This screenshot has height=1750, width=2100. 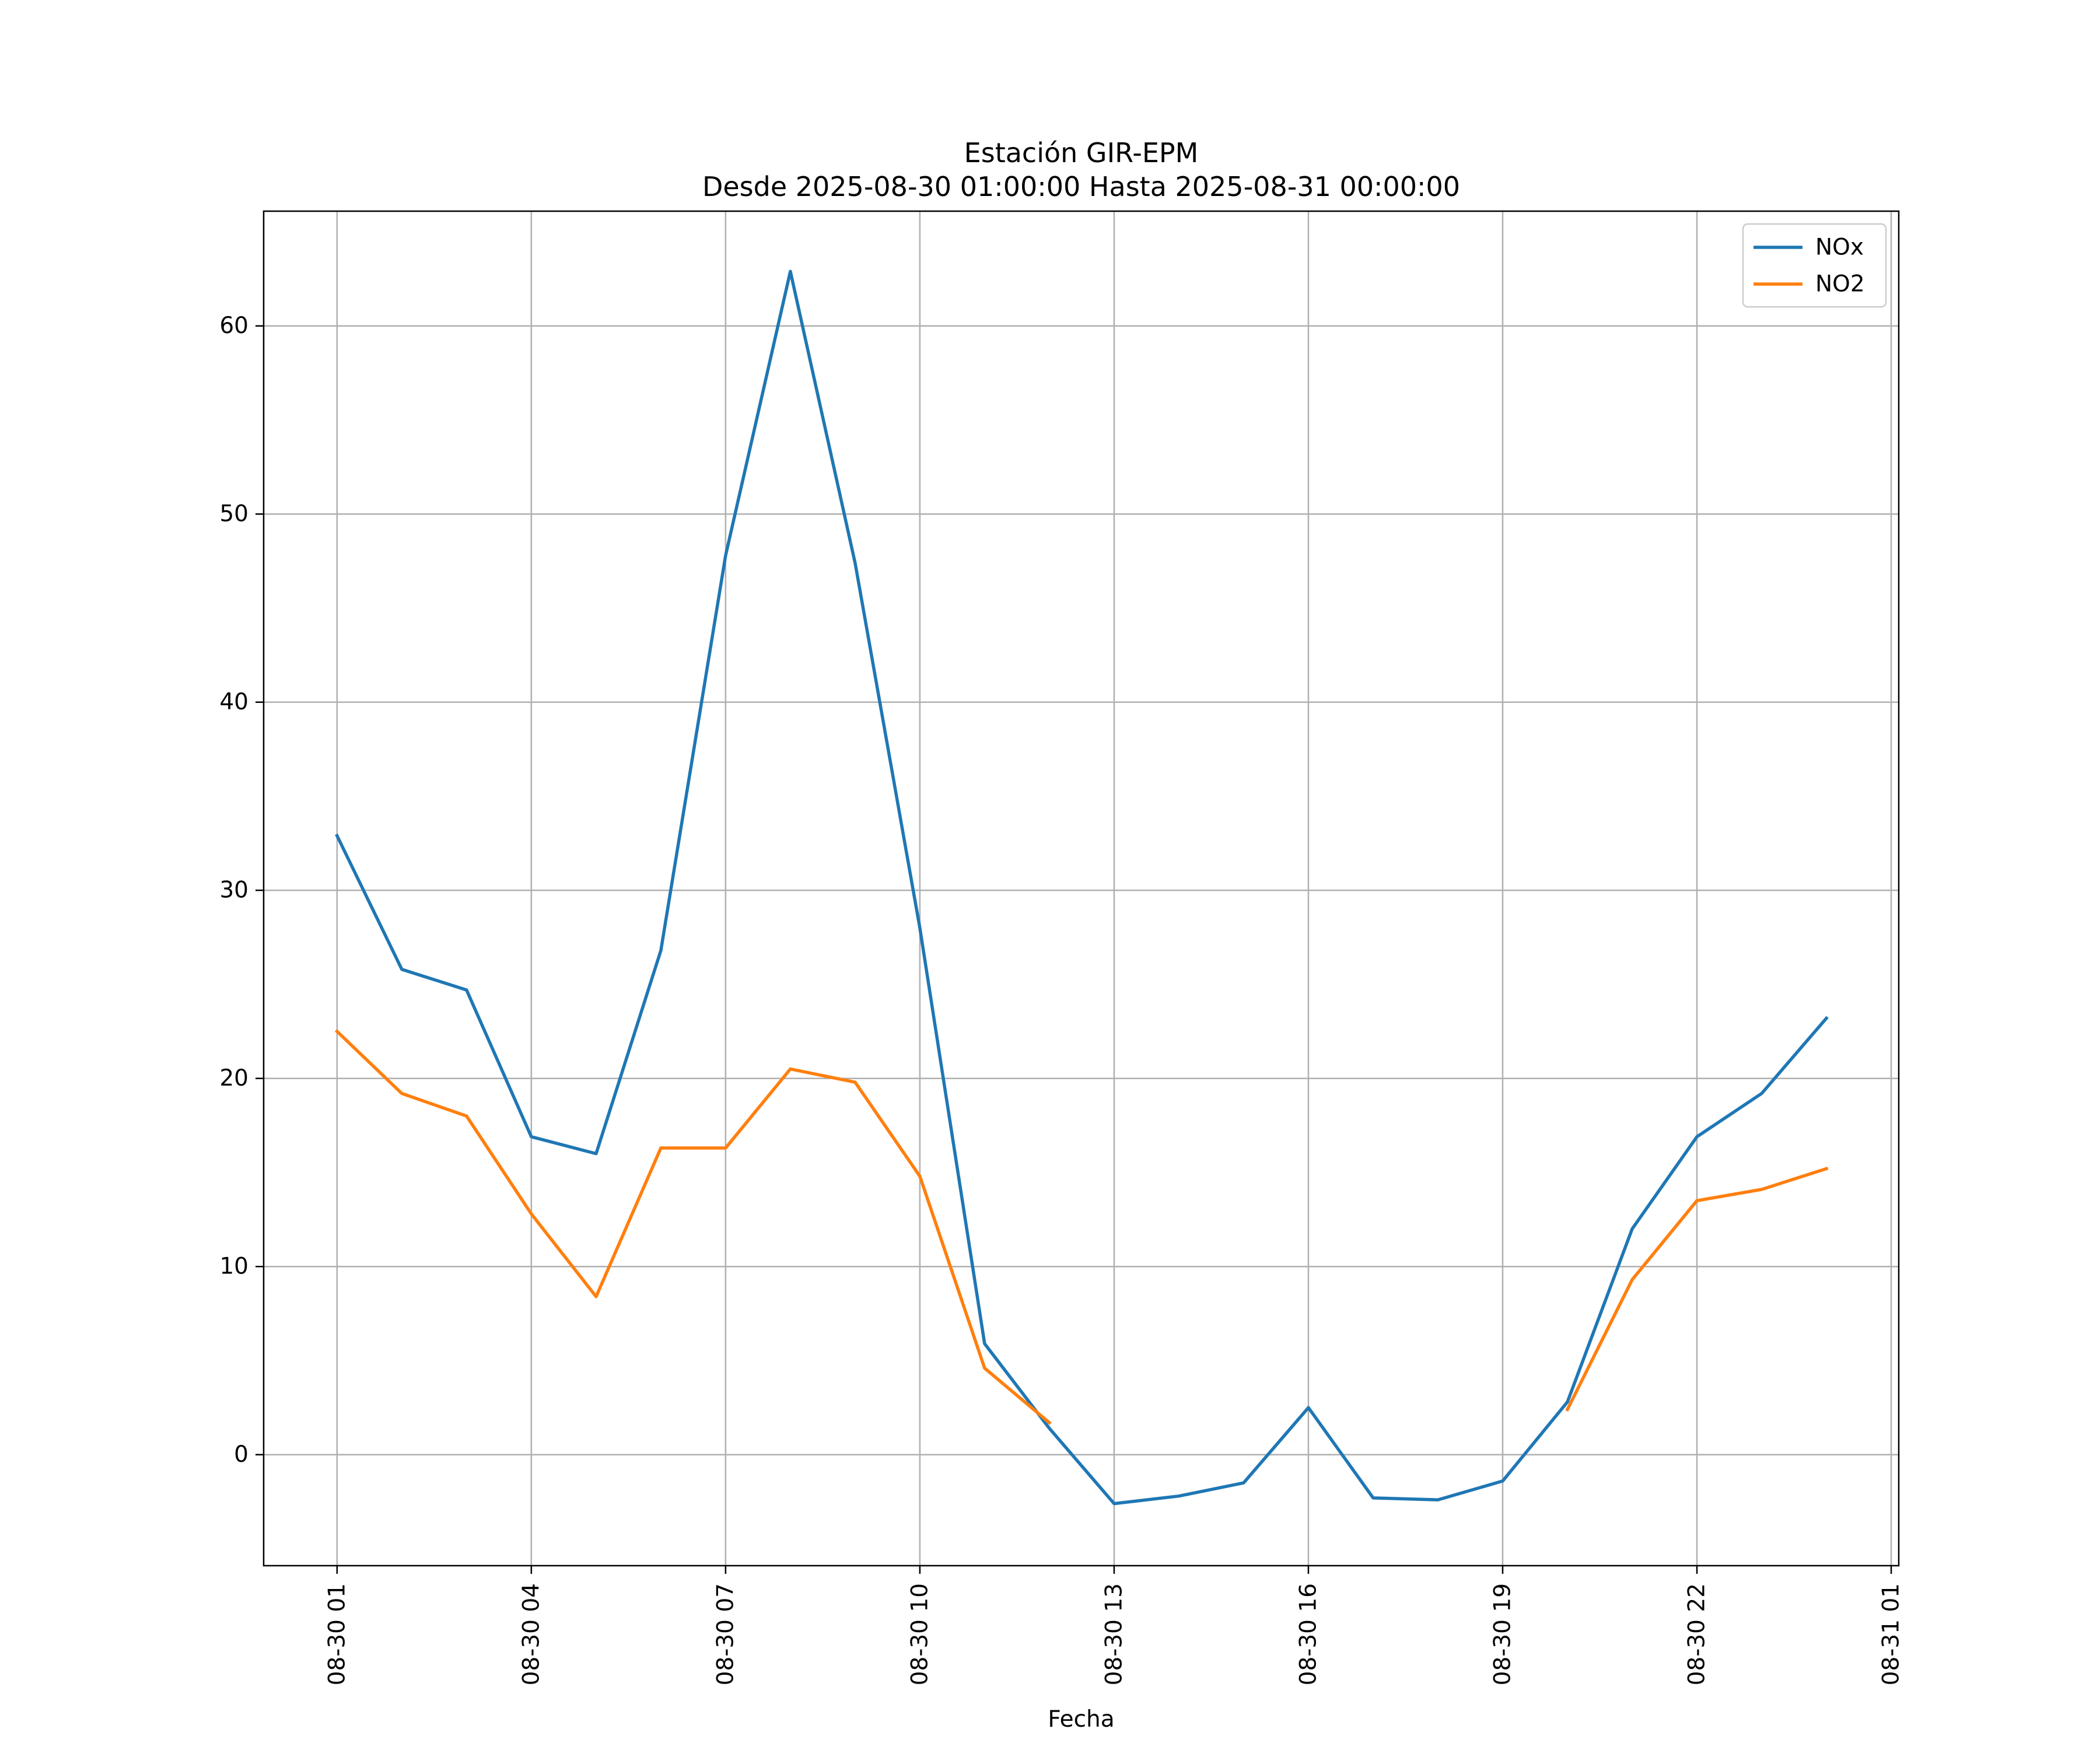 I want to click on x-tick-label: 08-30 01, so click(x=337, y=1634).